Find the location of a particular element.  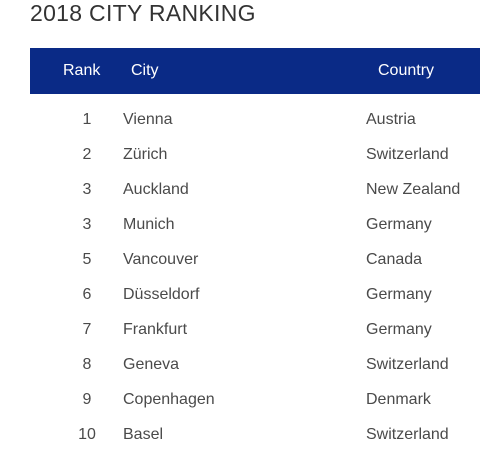

rank-cell: 6 is located at coordinates (87, 294).